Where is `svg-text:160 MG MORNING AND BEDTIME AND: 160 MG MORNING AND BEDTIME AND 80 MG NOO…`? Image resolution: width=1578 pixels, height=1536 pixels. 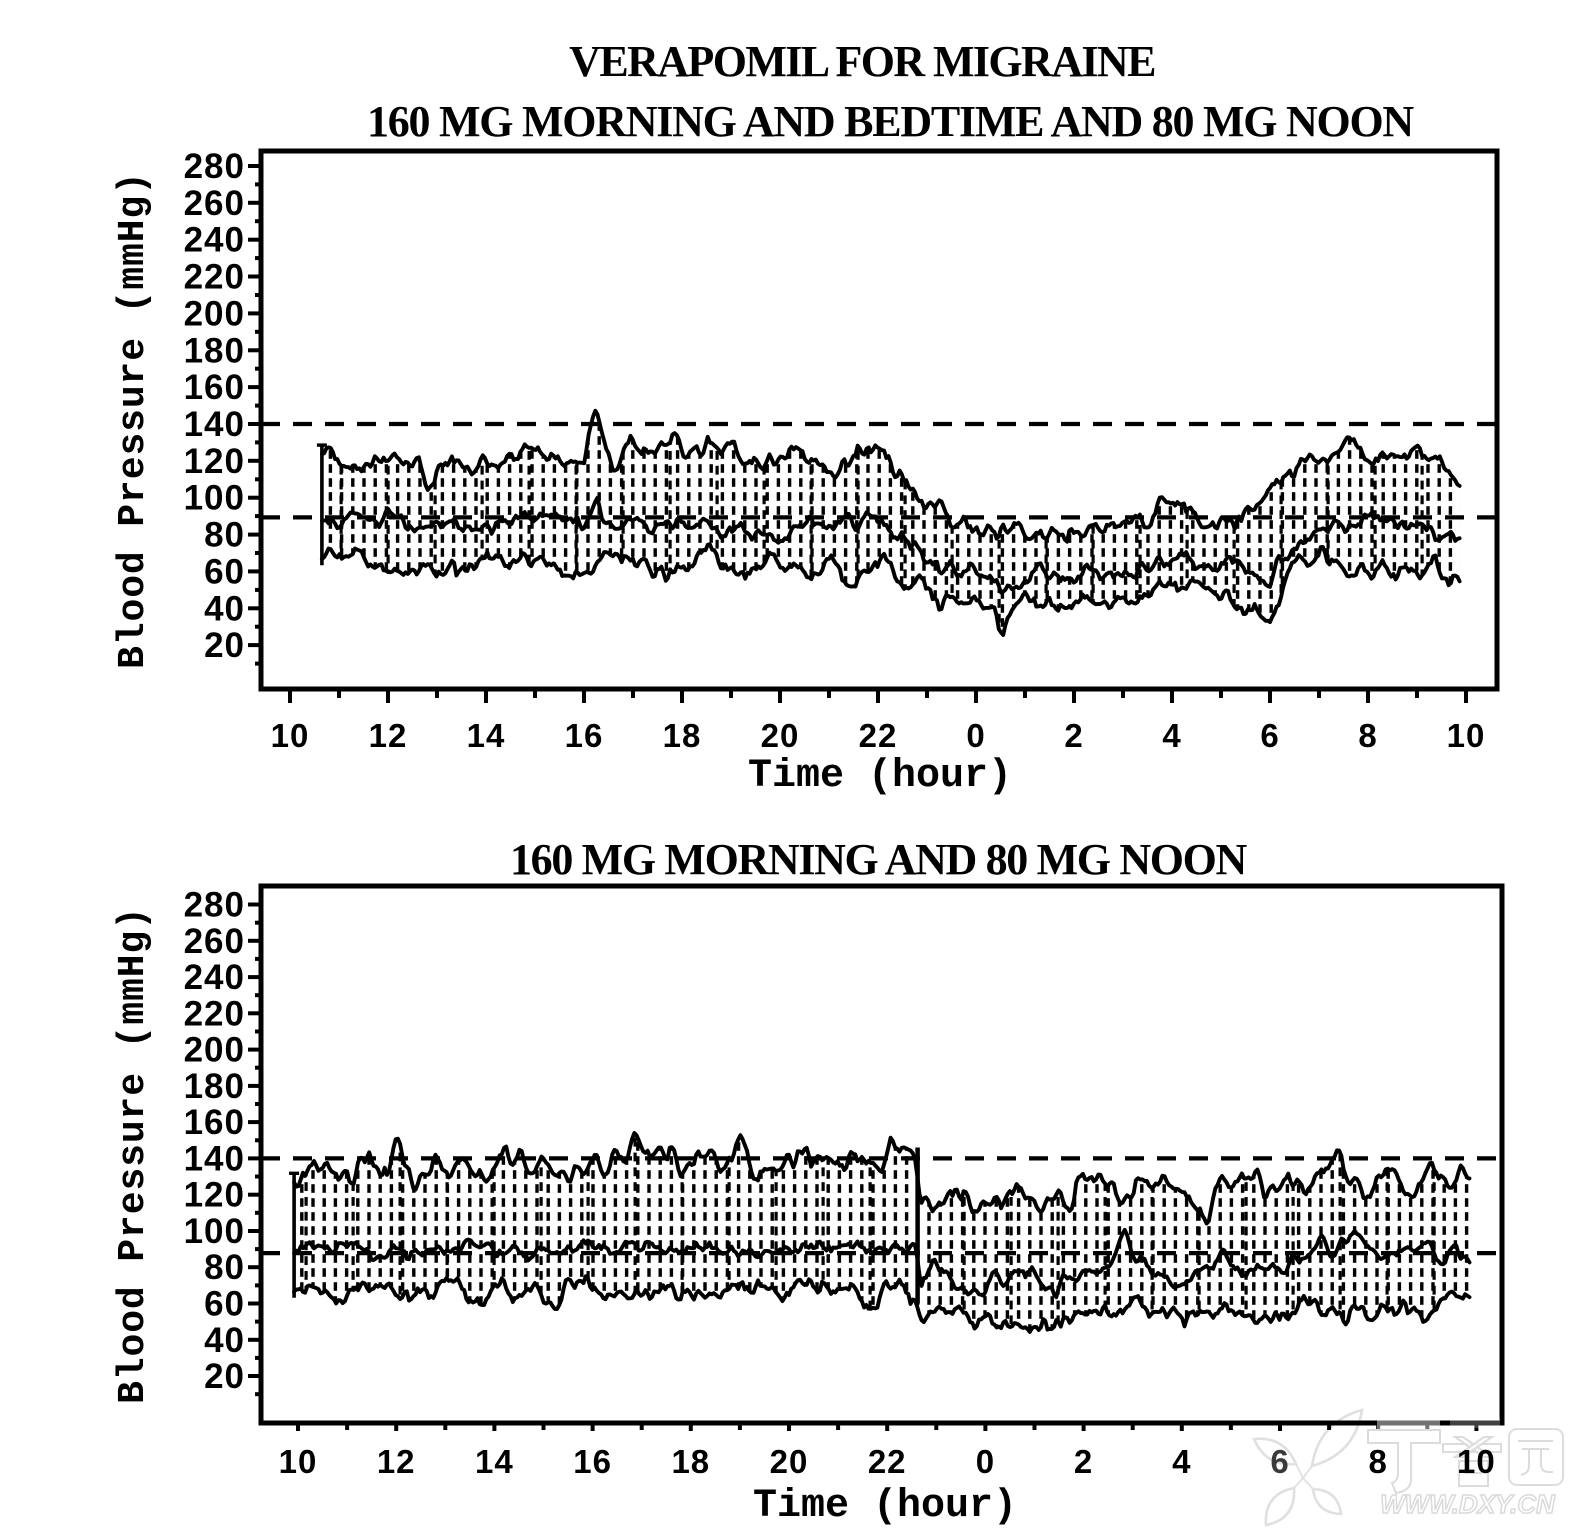
svg-text:160 MG MORNING AND BEDTIME AND: 160 MG MORNING AND BEDTIME AND 80 MG NOO… is located at coordinates (890, 121).